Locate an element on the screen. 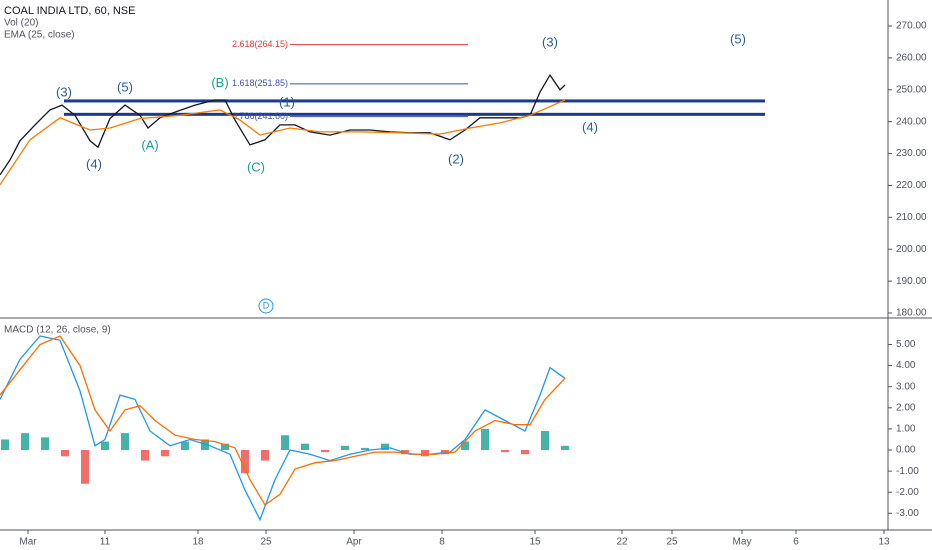 This screenshot has height=550, width=932. y-tick-label: 180.00 is located at coordinates (911, 313).